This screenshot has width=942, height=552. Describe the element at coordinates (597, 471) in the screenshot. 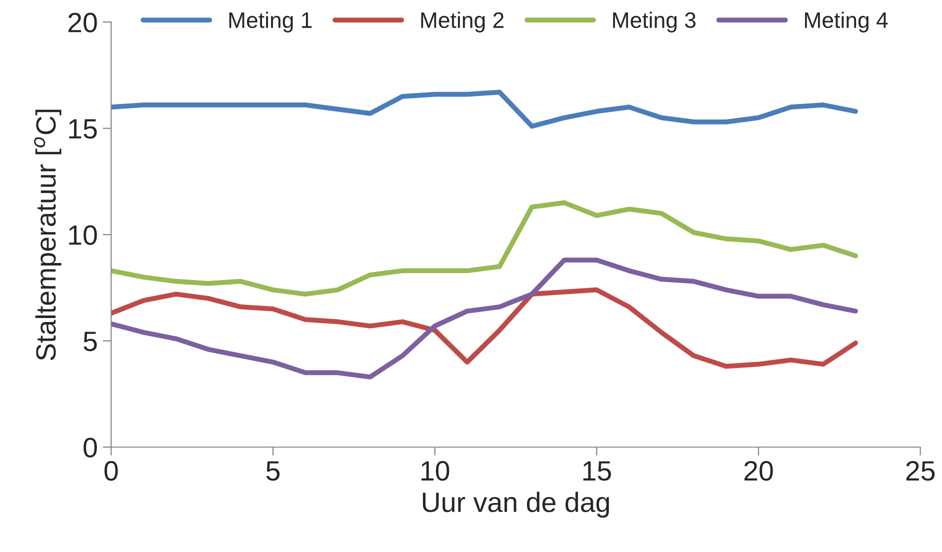

I see `x-tick-label: 15` at that location.